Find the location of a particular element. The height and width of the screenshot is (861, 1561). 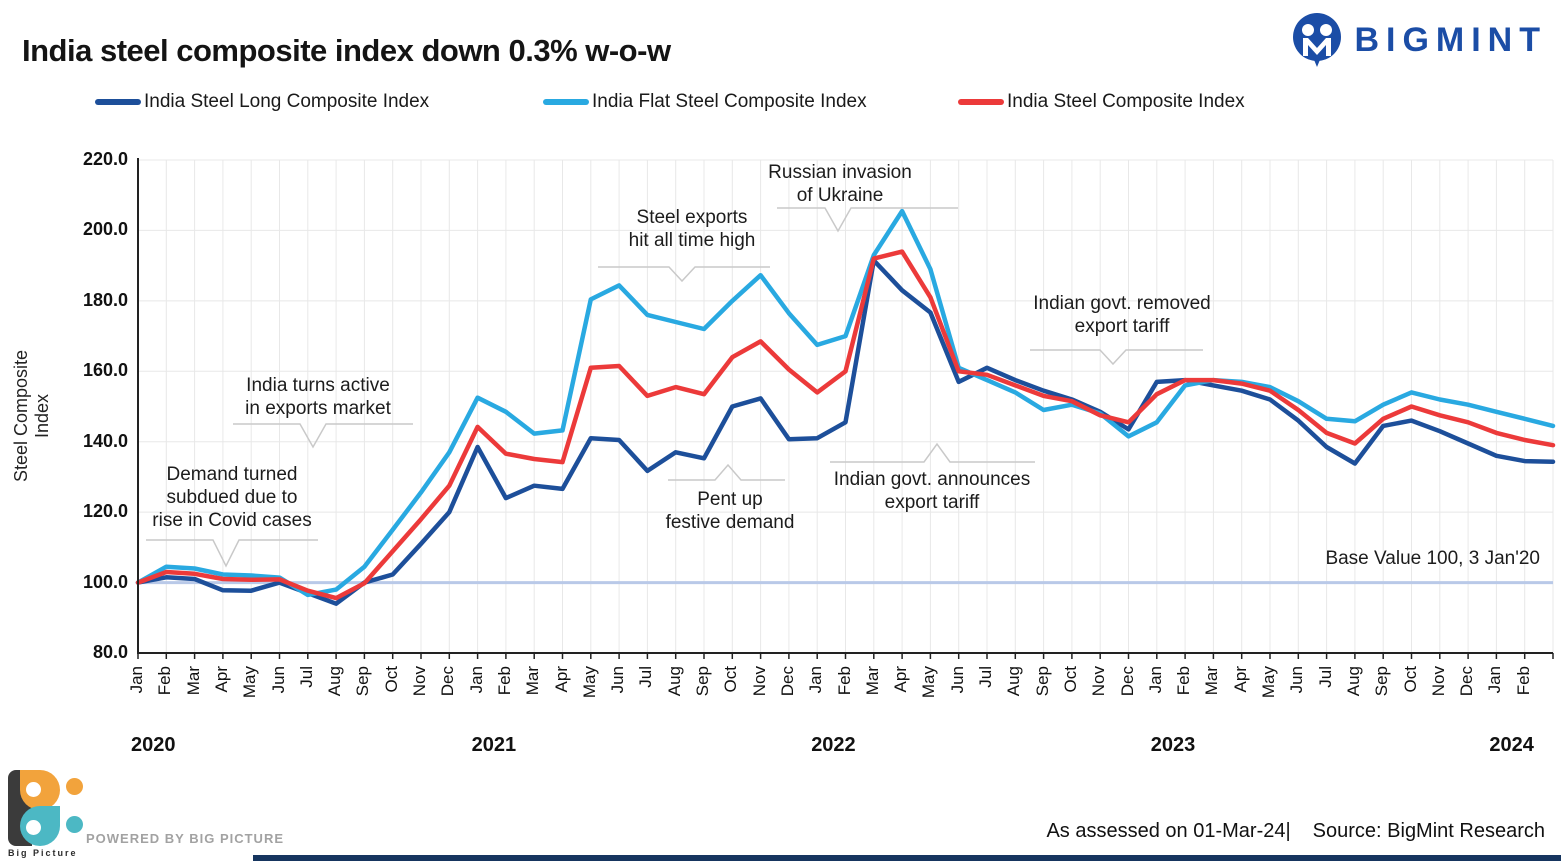

bigmint-logo: BIGMINT is located at coordinates (1418, 40).